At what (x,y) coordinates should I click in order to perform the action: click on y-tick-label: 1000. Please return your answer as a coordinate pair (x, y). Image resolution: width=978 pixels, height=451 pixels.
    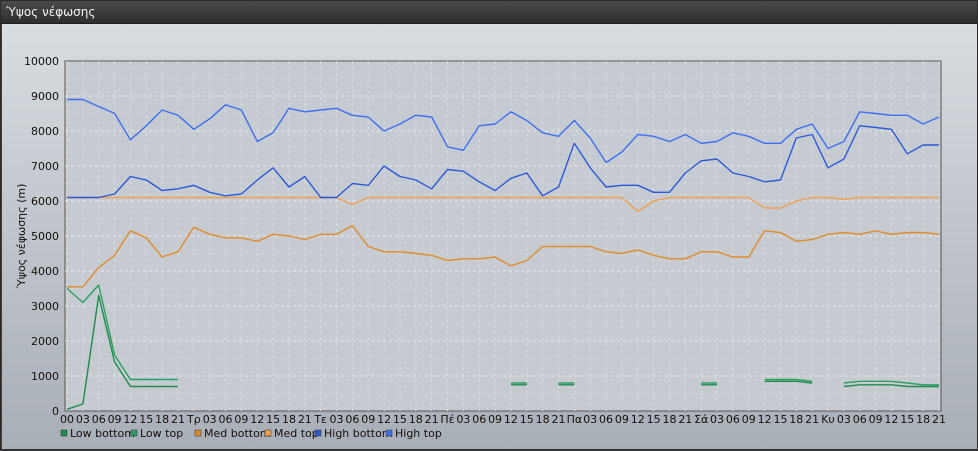
    Looking at the image, I should click on (45, 376).